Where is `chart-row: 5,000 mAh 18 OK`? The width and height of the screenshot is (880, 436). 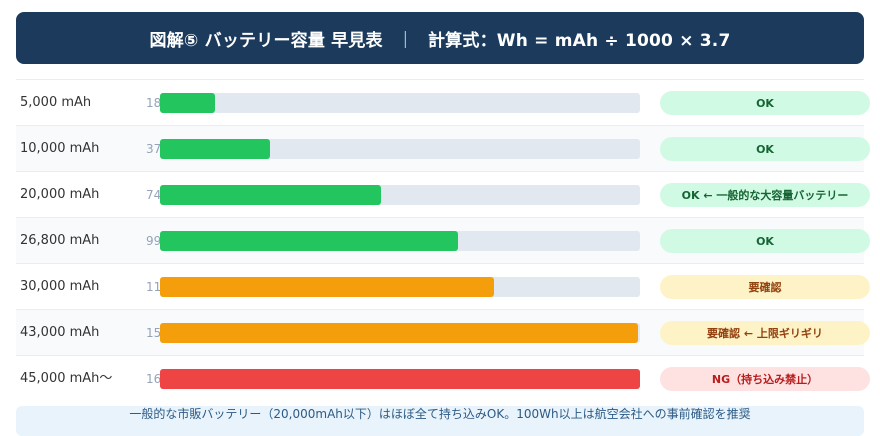 chart-row: 5,000 mAh 18 OK is located at coordinates (443, 102).